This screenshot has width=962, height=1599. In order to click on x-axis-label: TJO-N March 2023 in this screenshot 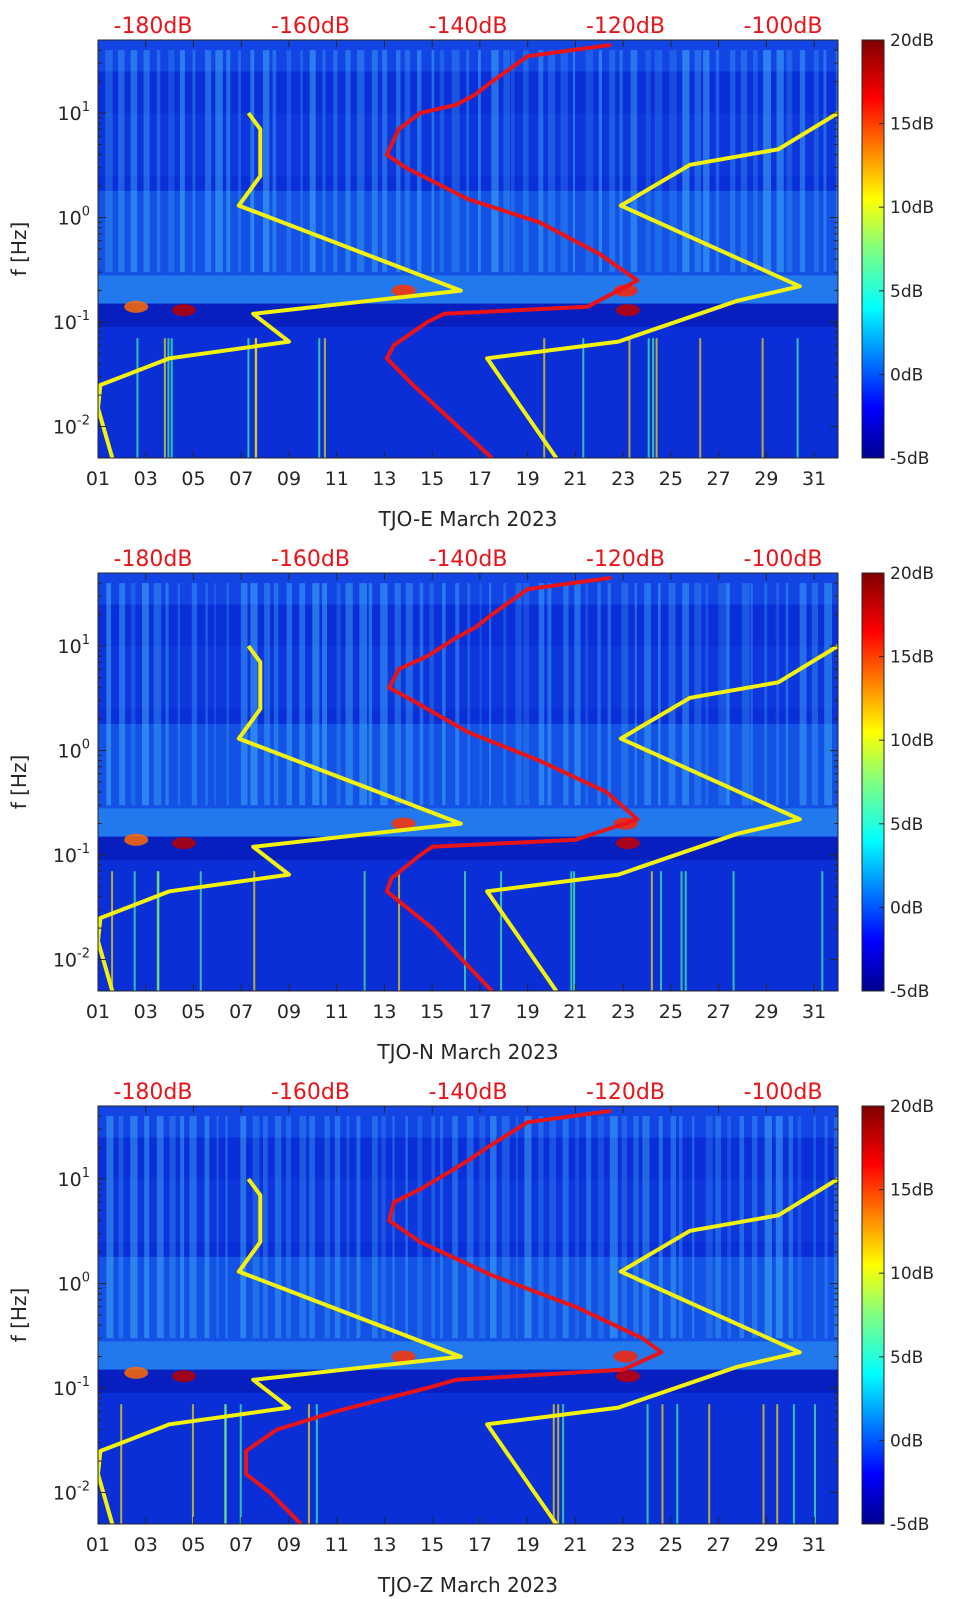, I will do `click(467, 1052)`.